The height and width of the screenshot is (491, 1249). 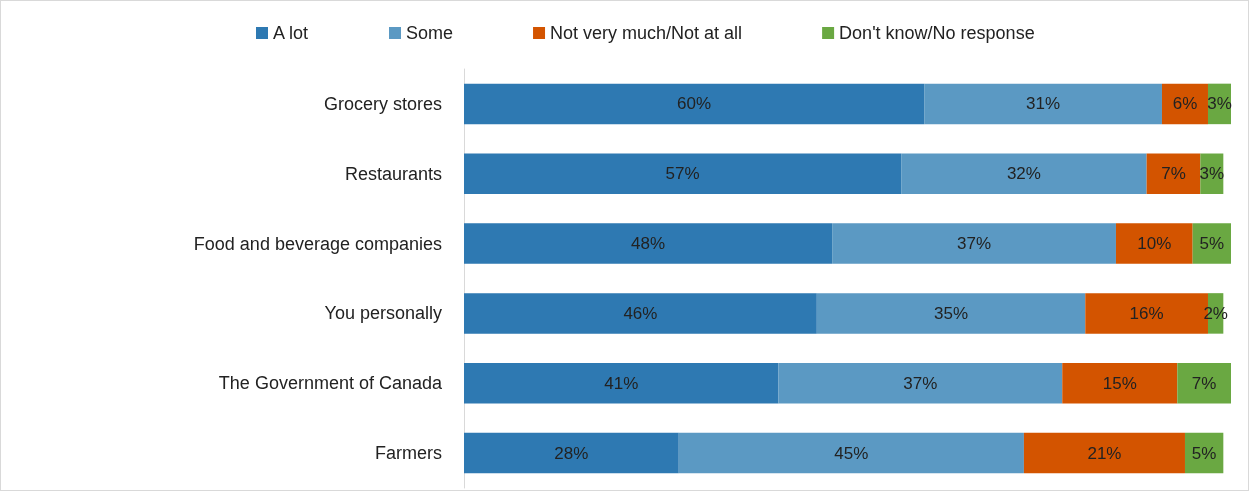 What do you see at coordinates (317, 243) in the screenshot?
I see `y-tick-label: Food and beverage companies` at bounding box center [317, 243].